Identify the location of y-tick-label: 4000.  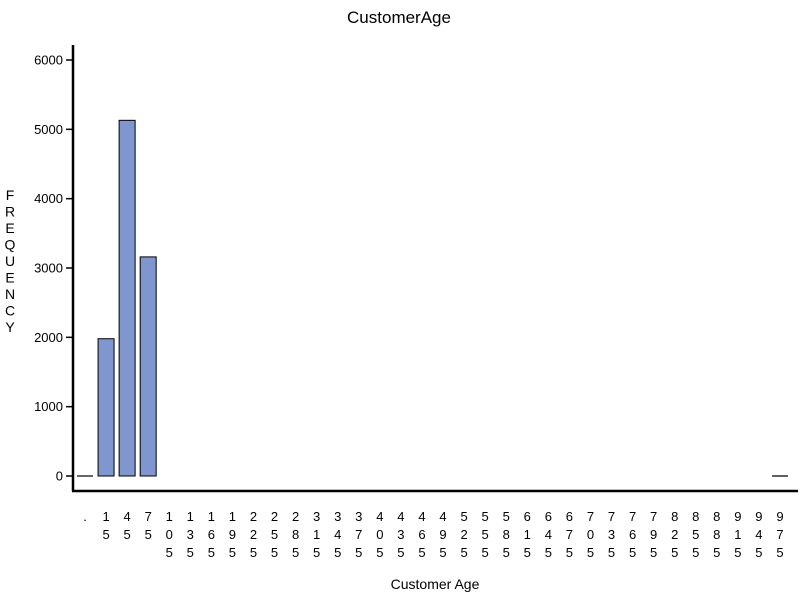
(48, 198).